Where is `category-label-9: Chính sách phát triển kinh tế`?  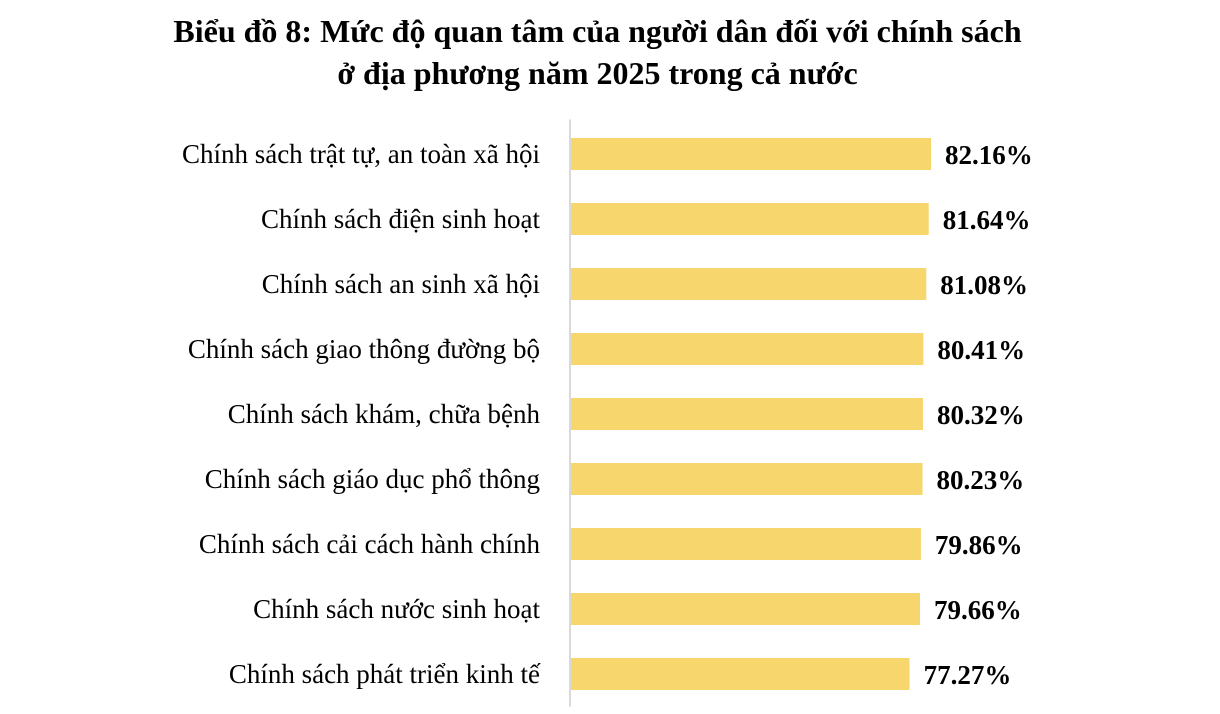
category-label-9: Chính sách phát triển kinh tế is located at coordinates (385, 674).